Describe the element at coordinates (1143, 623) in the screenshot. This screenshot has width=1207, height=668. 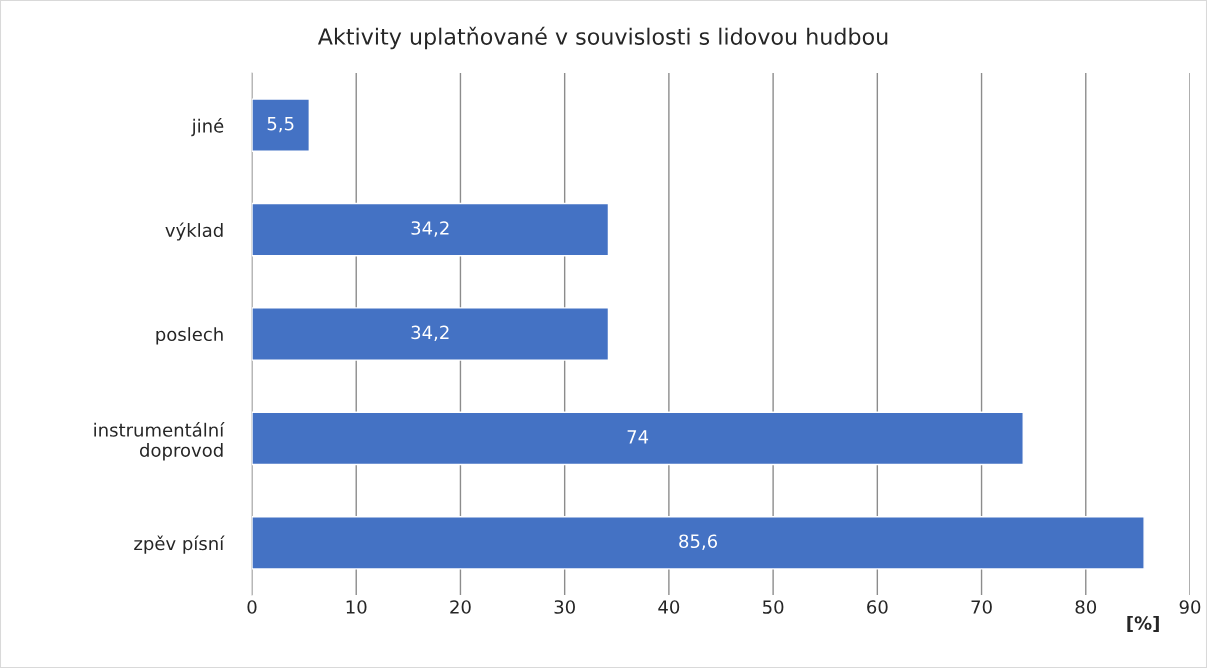
I see `x-axis-title: [%]` at that location.